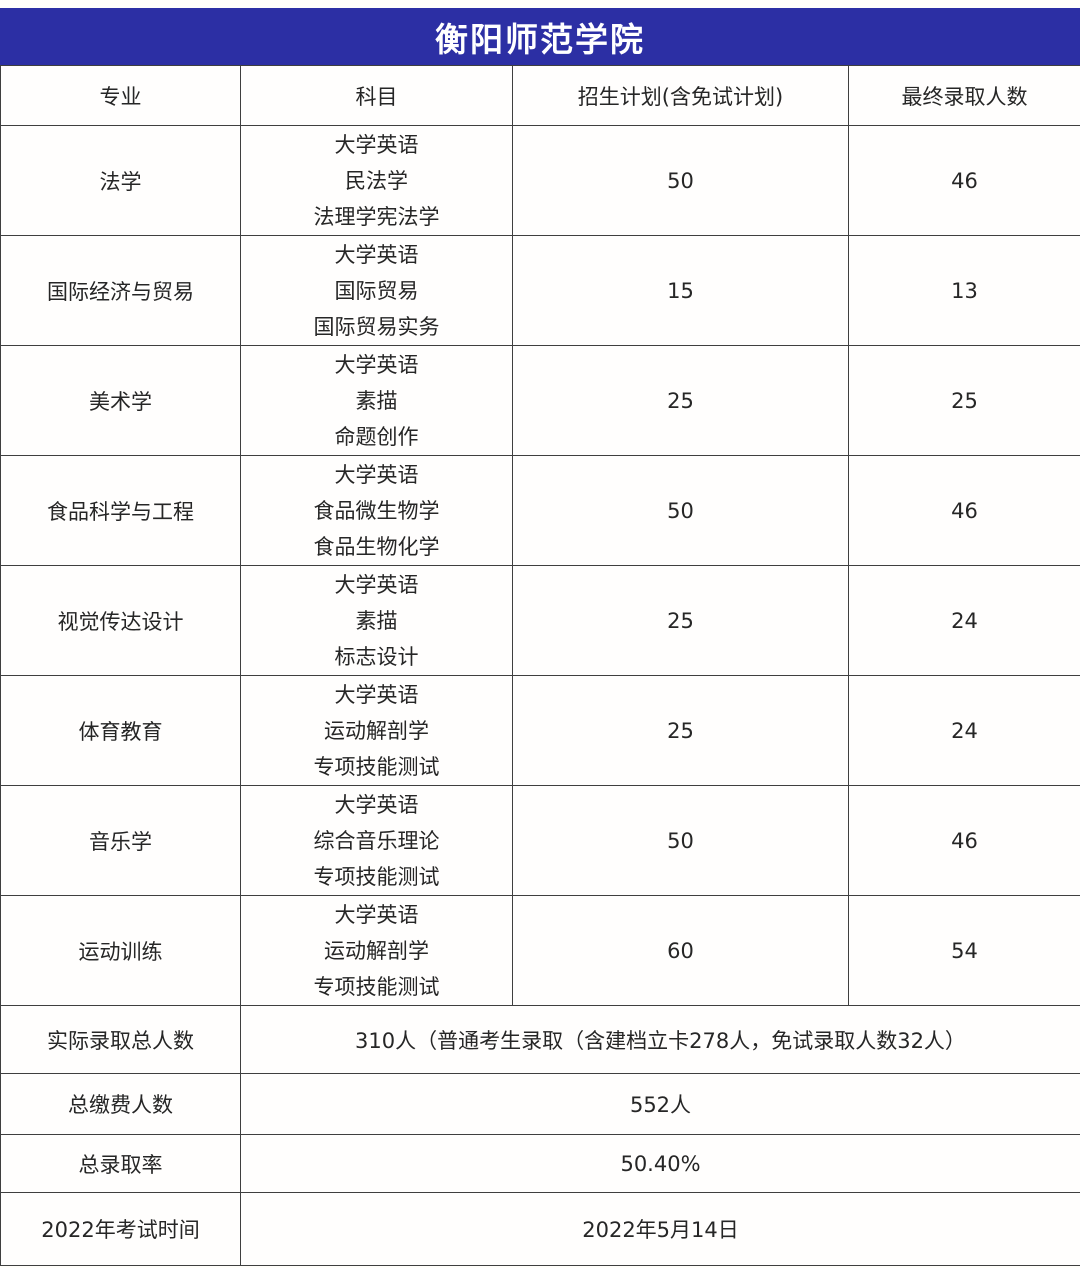 The image size is (1080, 1268). What do you see at coordinates (660, 1039) in the screenshot?
I see `summary-value-cell: 310人（普通考生录取（含建档立卡278人，免试录取人数32人）` at bounding box center [660, 1039].